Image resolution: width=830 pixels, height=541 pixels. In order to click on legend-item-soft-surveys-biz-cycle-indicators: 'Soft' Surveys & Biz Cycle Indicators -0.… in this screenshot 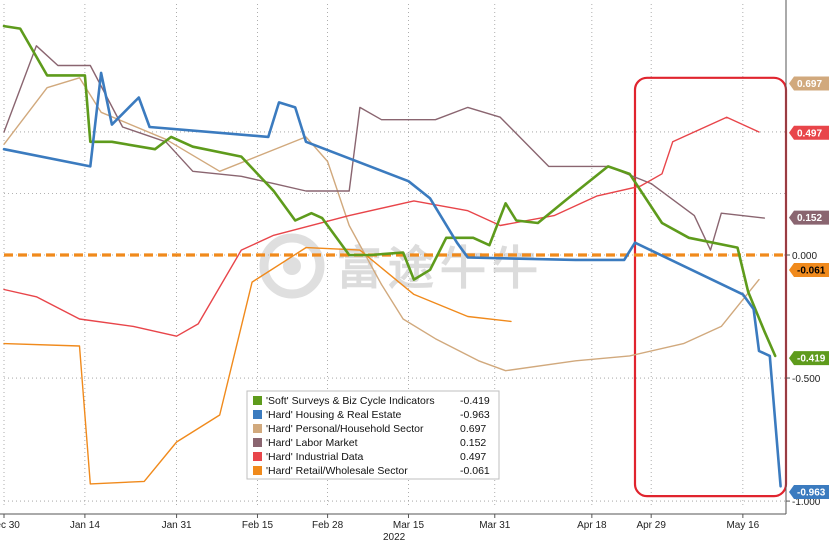, I will do `click(371, 401)`.